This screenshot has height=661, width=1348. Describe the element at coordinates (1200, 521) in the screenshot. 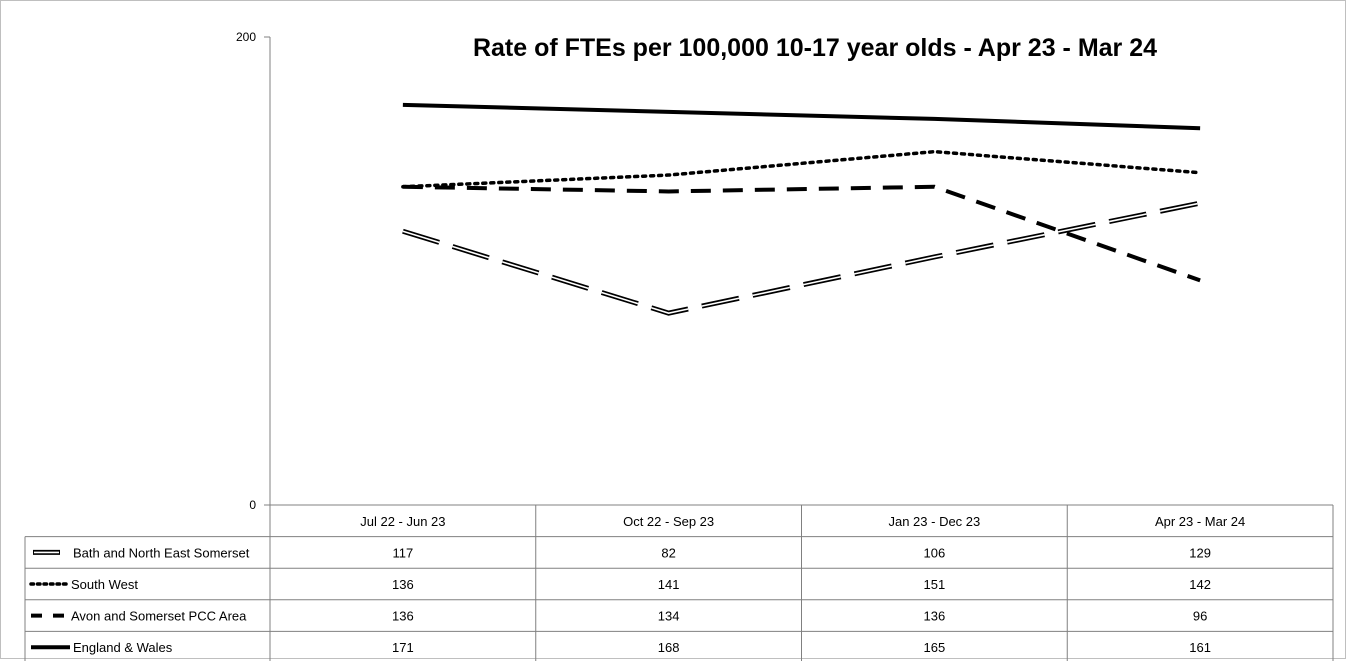

I see `x-category-label: Apr 23 - Mar 24` at that location.